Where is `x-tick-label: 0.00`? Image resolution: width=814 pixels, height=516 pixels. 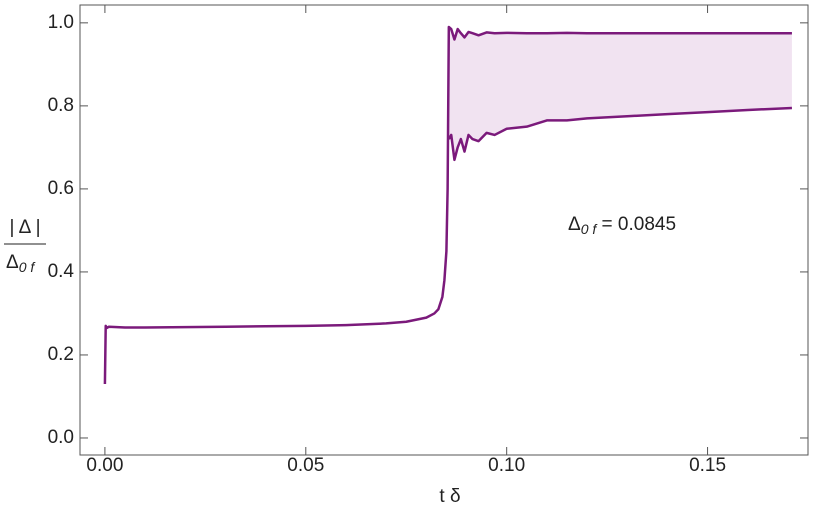
x-tick-label: 0.00 is located at coordinates (104, 465).